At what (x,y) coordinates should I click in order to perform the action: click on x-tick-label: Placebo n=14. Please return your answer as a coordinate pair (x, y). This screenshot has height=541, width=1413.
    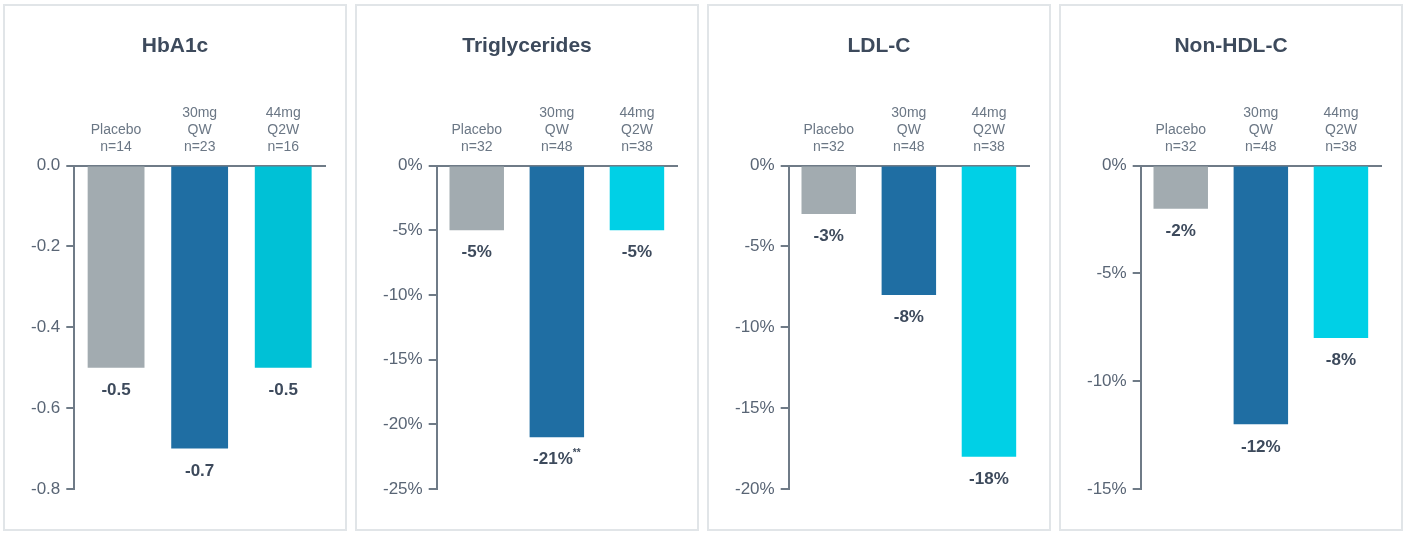
    Looking at the image, I should click on (116, 138).